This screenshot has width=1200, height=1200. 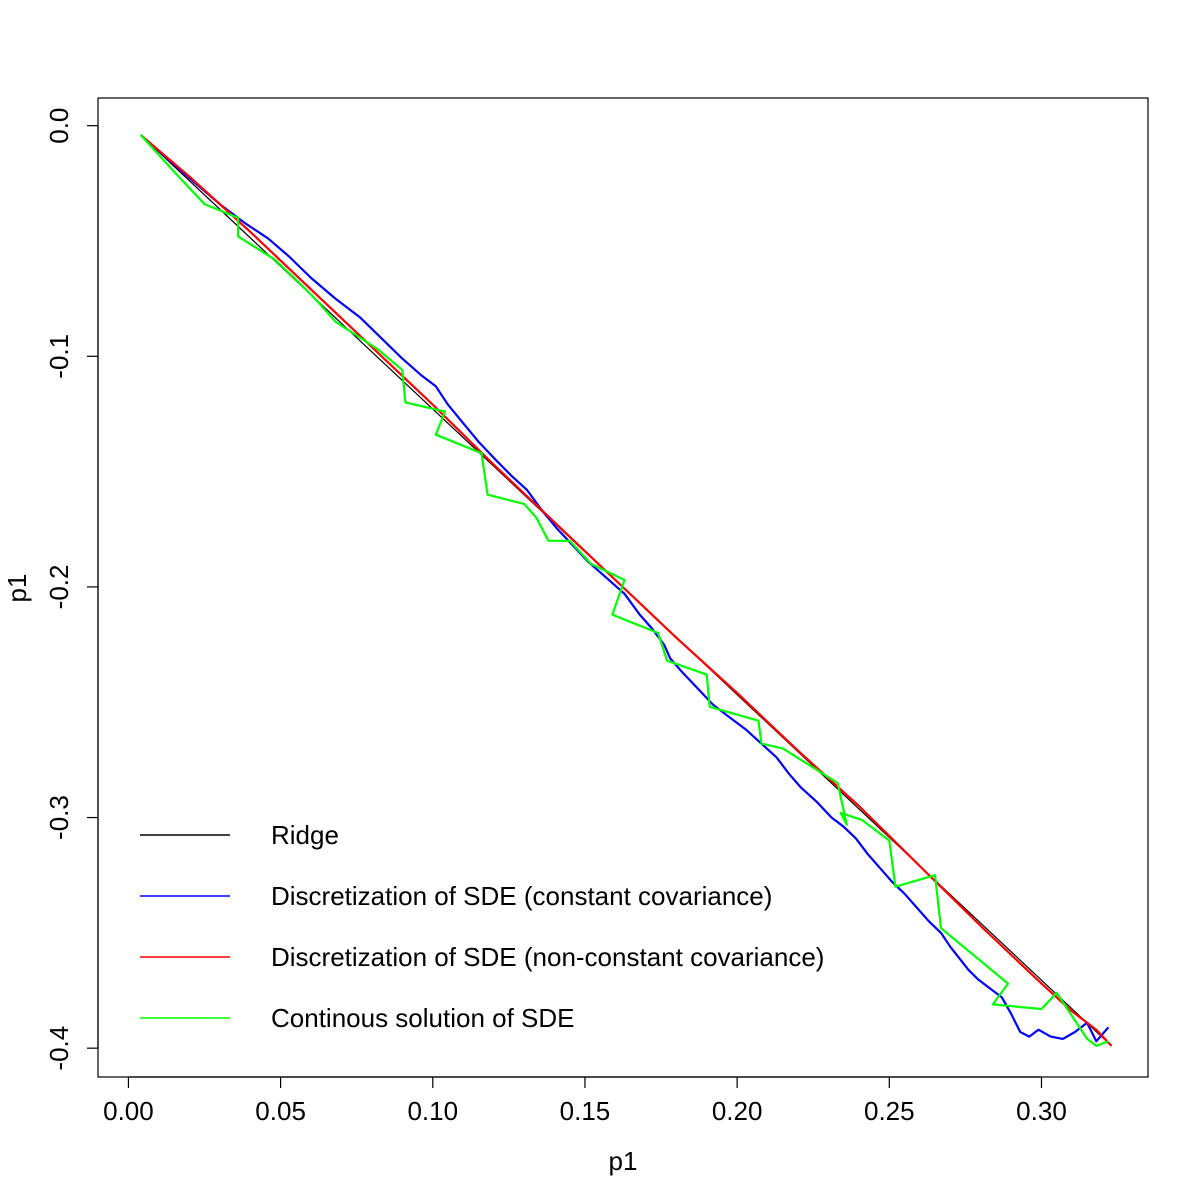 I want to click on x-axis: 0.00 0.05 0.10 0.15 0.20 0.25 0.30, so click(x=585, y=1101).